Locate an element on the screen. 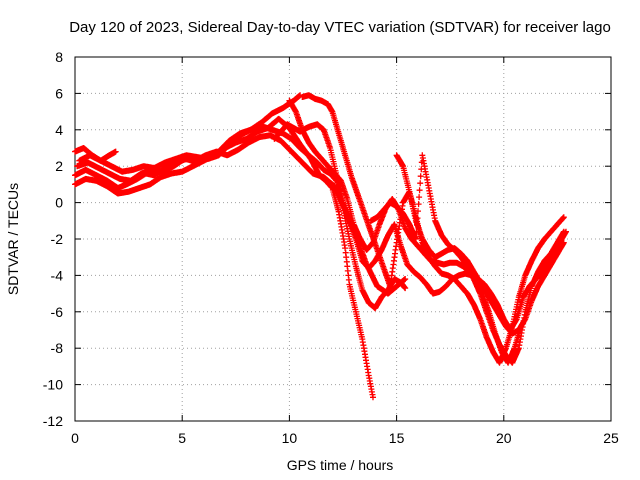 The height and width of the screenshot is (480, 640). x-tick-label: 25 is located at coordinates (611, 438).